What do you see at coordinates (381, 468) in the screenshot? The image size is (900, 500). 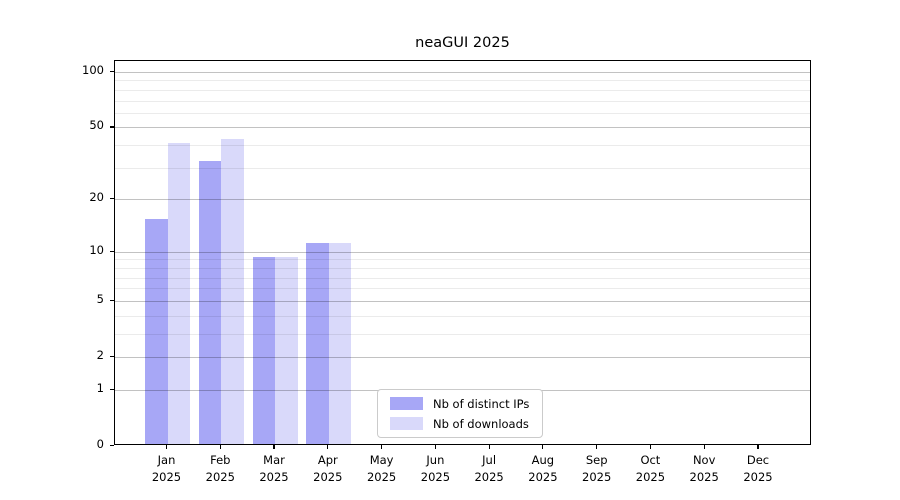 I see `x-tick-label-may: May 2025` at bounding box center [381, 468].